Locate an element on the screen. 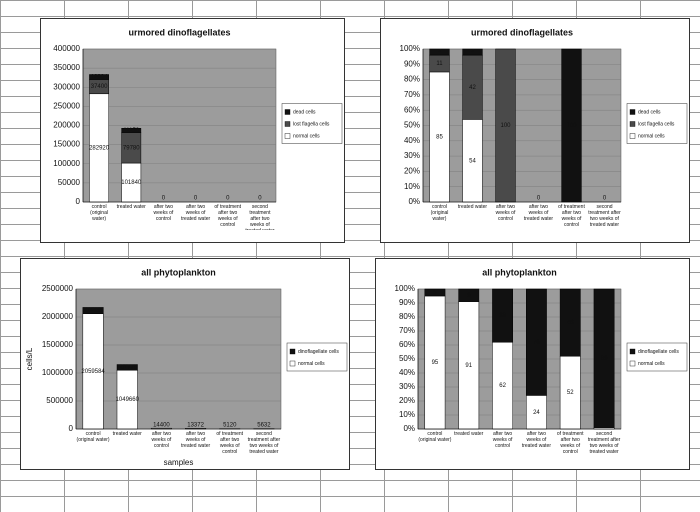 The height and width of the screenshot is (512, 700). data-label: 11 is located at coordinates (439, 64).